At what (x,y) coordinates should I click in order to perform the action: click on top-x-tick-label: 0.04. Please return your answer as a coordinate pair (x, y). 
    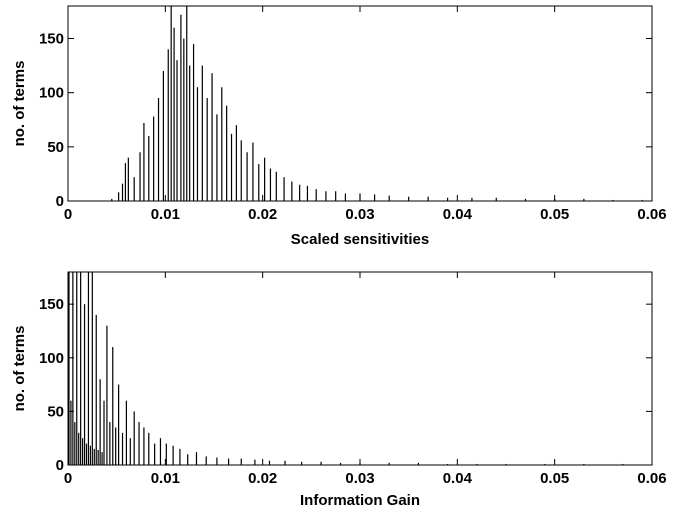
    Looking at the image, I should click on (458, 214).